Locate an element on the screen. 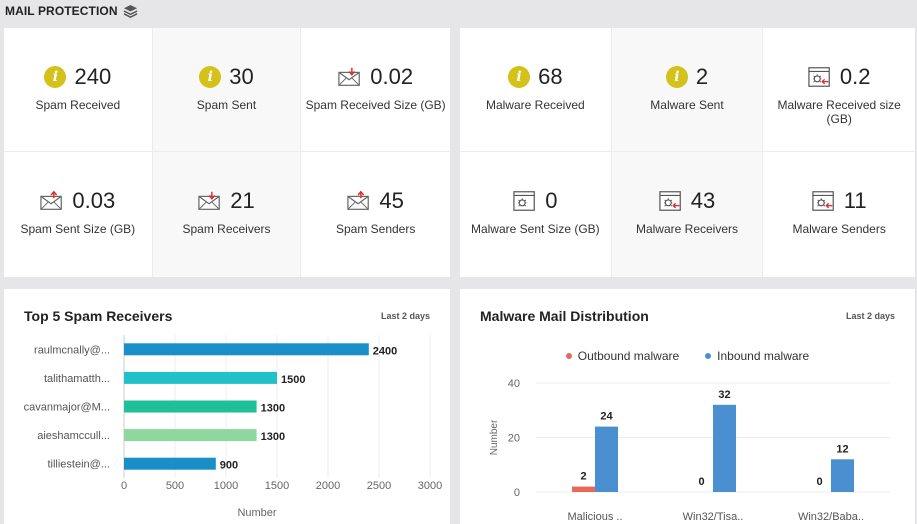  metric-label: Malware Received size (GB) is located at coordinates (839, 112).